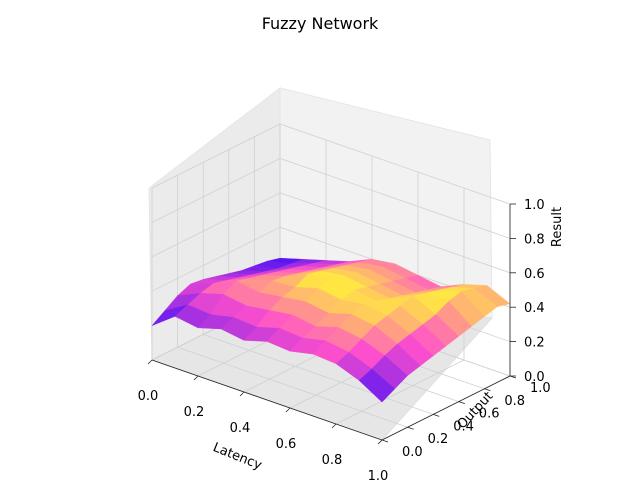 This screenshot has height=480, width=640. What do you see at coordinates (240, 428) in the screenshot?
I see `x-tick-label: 0.4` at bounding box center [240, 428].